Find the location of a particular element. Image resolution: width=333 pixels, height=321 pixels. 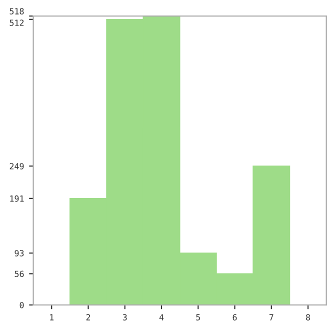

x-tick-label: 5 is located at coordinates (198, 317).